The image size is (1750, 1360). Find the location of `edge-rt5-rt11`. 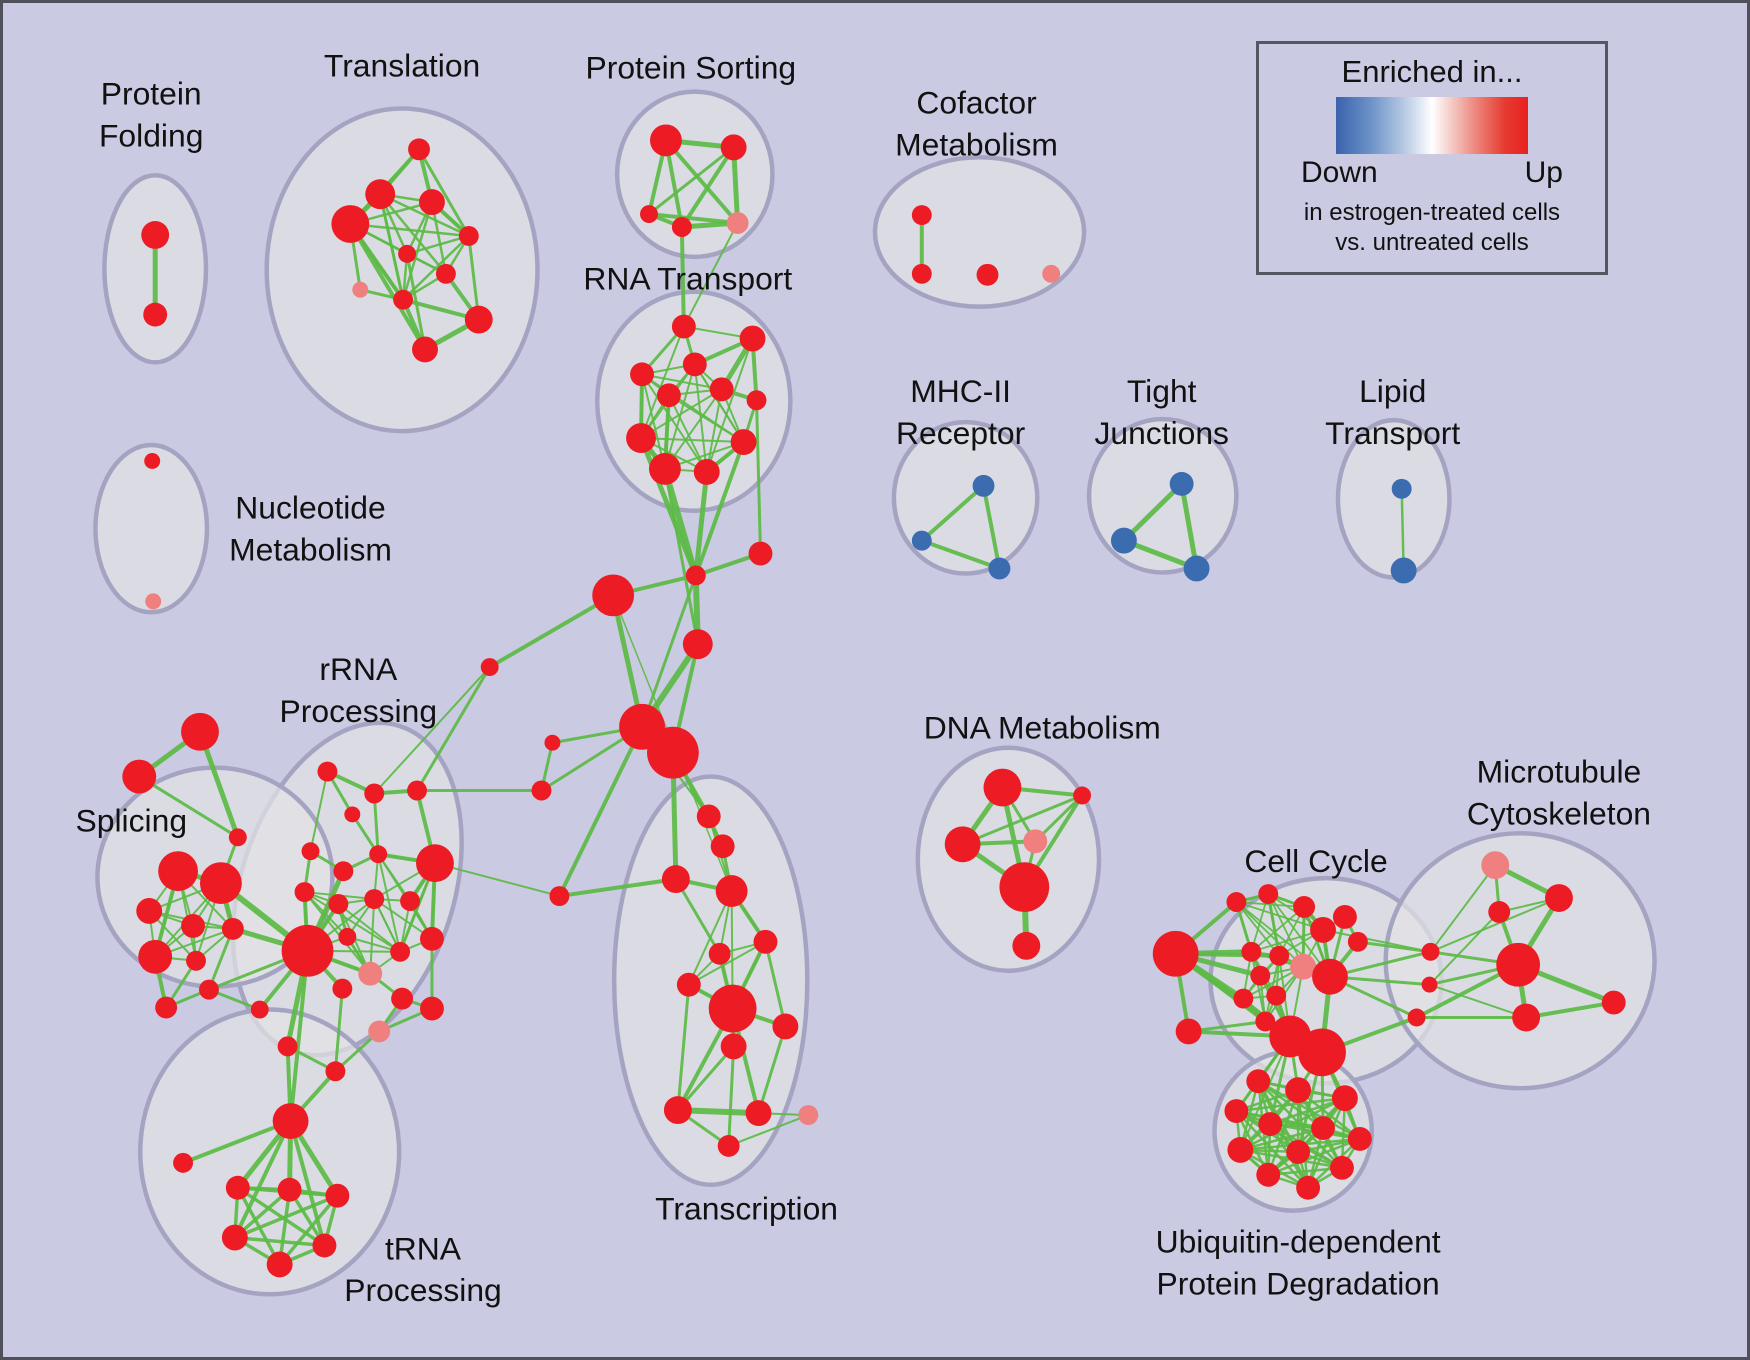

edge-rt5-rt11 is located at coordinates (687, 433).